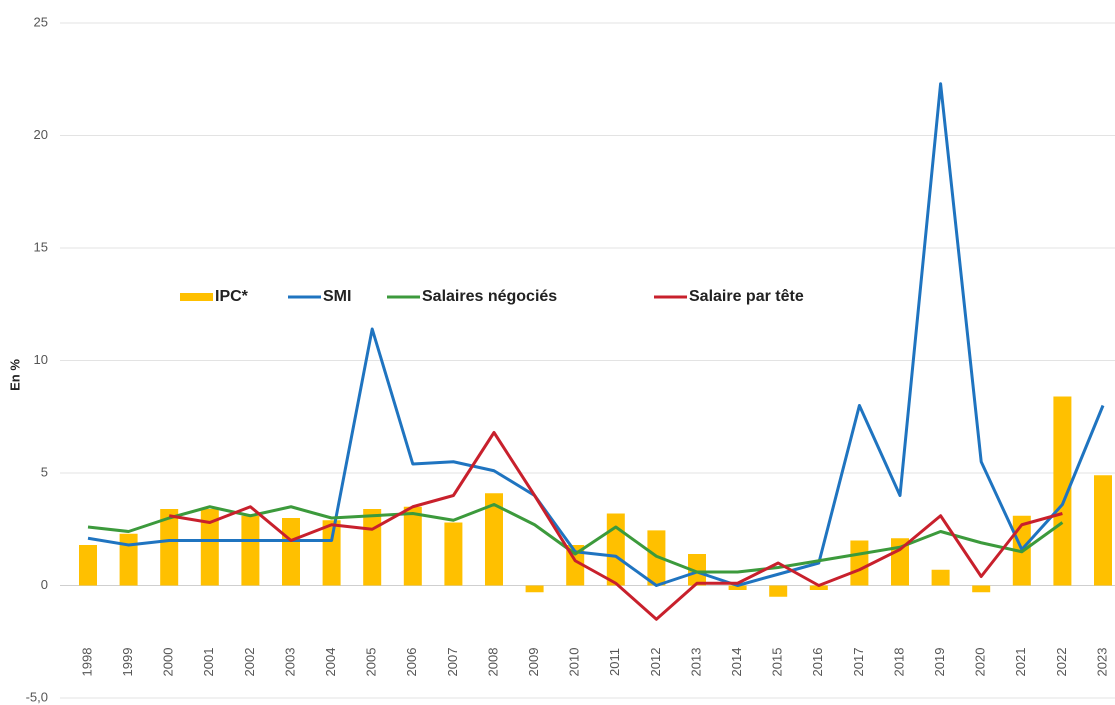 Image resolution: width=1115 pixels, height=705 pixels. Describe the element at coordinates (330, 662) in the screenshot. I see `x-tick-label: 2004` at that location.